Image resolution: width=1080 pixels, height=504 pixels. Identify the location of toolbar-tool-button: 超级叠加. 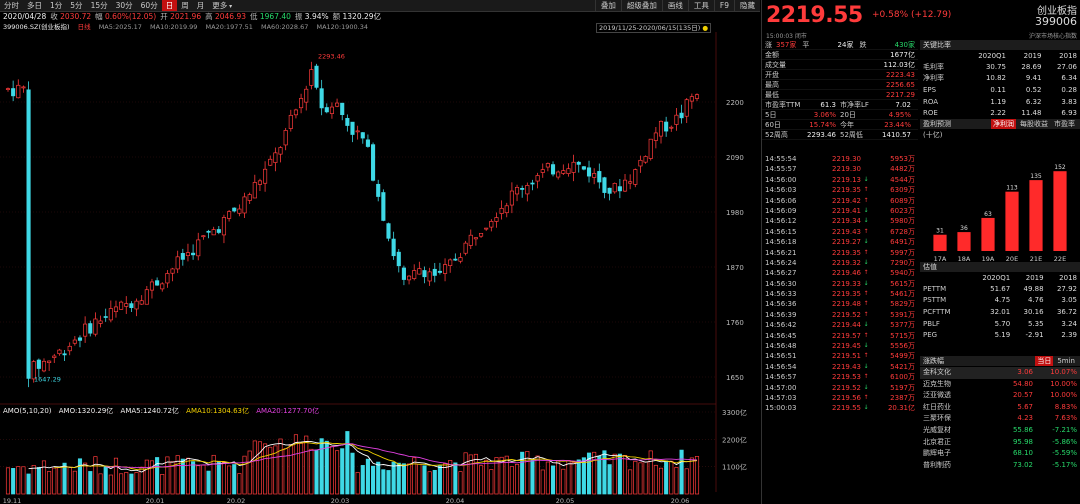
(641, 5).